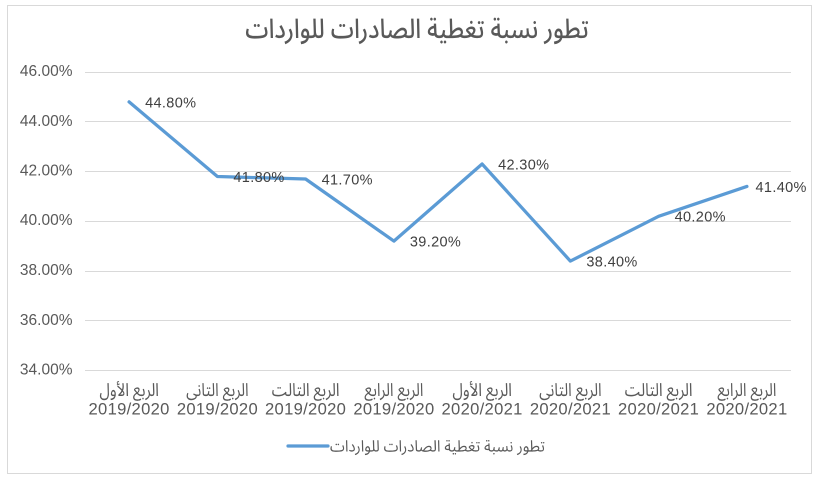 The height and width of the screenshot is (481, 817). Describe the element at coordinates (170, 103) in the screenshot. I see `svg-text: 44.80%` at that location.